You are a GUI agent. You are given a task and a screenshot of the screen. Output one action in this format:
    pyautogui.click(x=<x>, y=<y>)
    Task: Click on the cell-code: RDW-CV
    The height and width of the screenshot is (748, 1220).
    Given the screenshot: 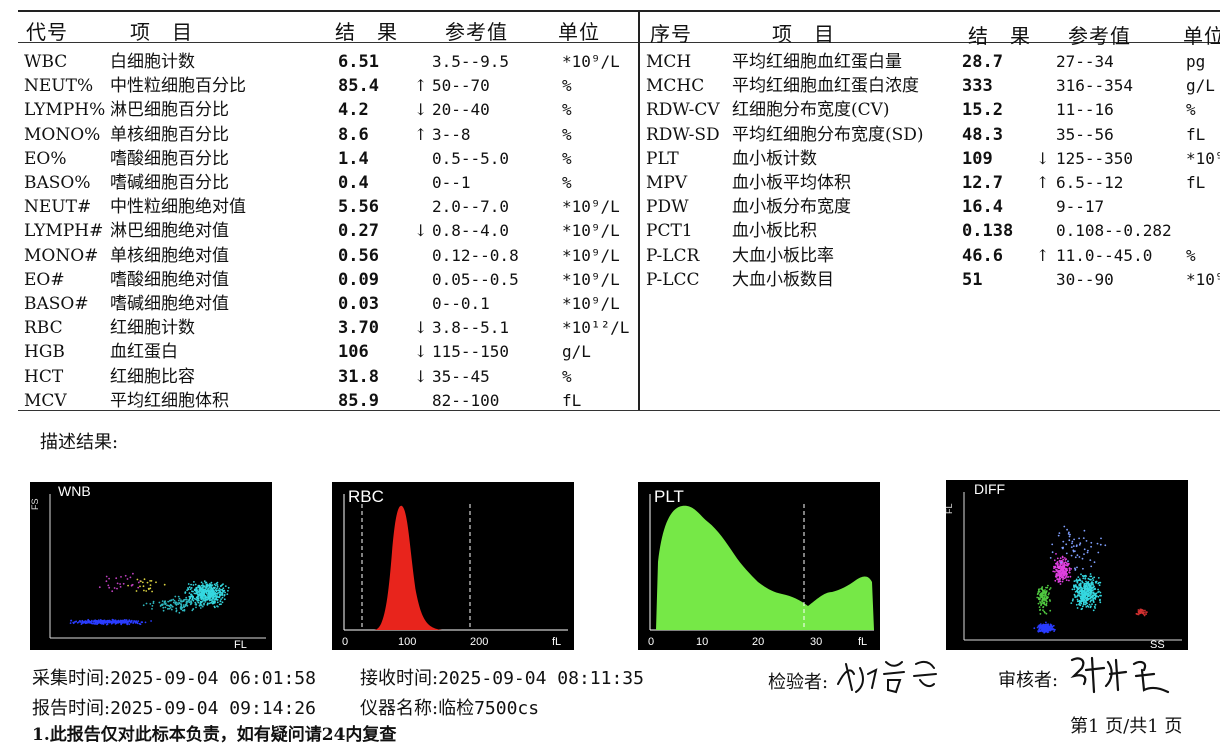 What is the action you would take?
    pyautogui.click(x=683, y=110)
    